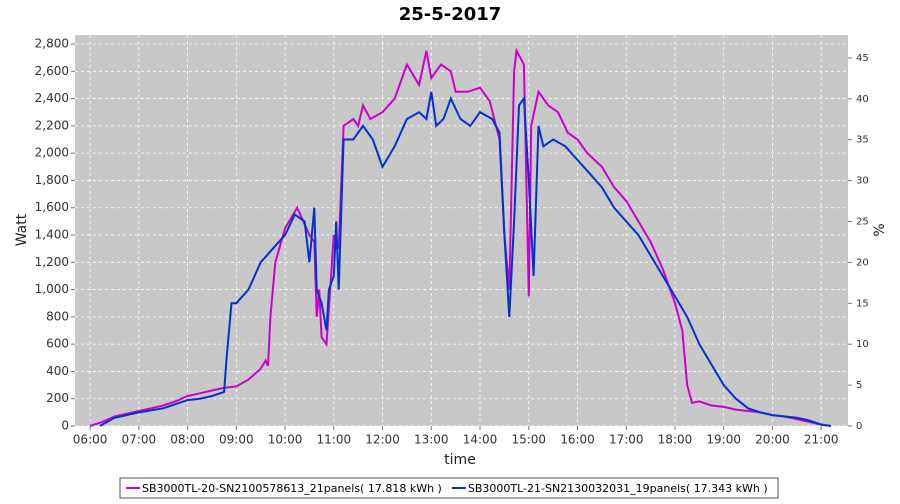 This screenshot has height=504, width=900. What do you see at coordinates (57, 398) in the screenshot?
I see `y-tick-label: 200` at bounding box center [57, 398].